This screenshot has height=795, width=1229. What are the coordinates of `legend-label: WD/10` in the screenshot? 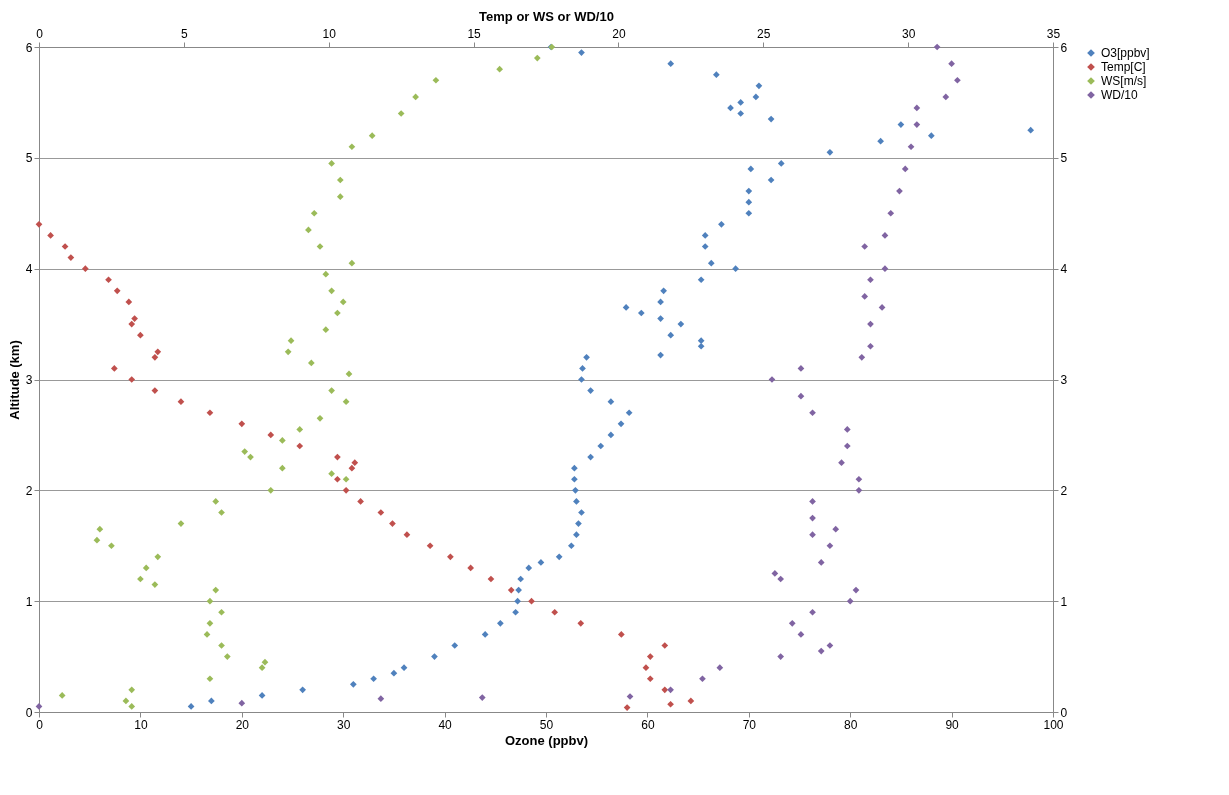 It's located at (1119, 95).